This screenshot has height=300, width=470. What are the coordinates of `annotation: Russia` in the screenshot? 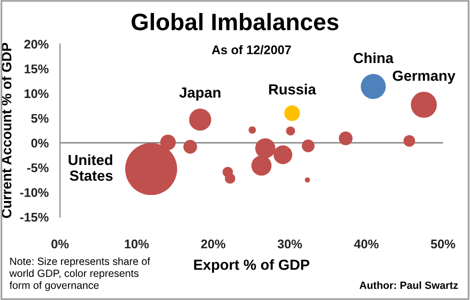 It's located at (292, 89).